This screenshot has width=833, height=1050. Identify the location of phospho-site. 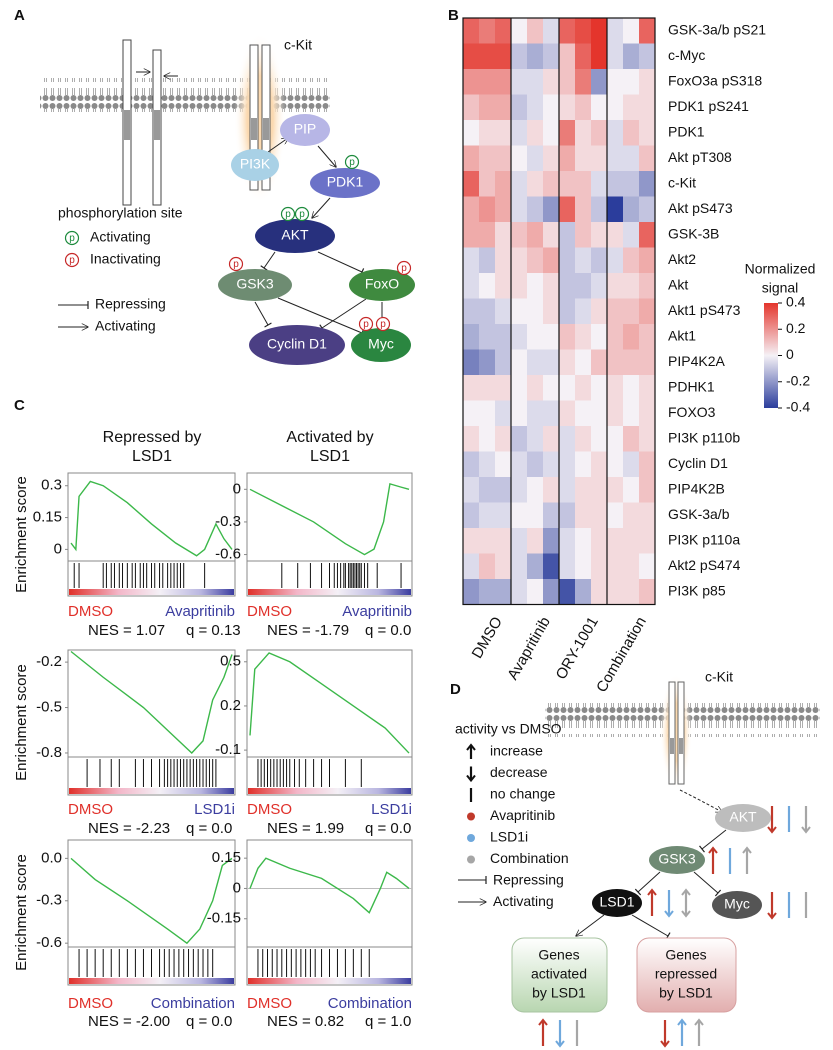
(302, 214).